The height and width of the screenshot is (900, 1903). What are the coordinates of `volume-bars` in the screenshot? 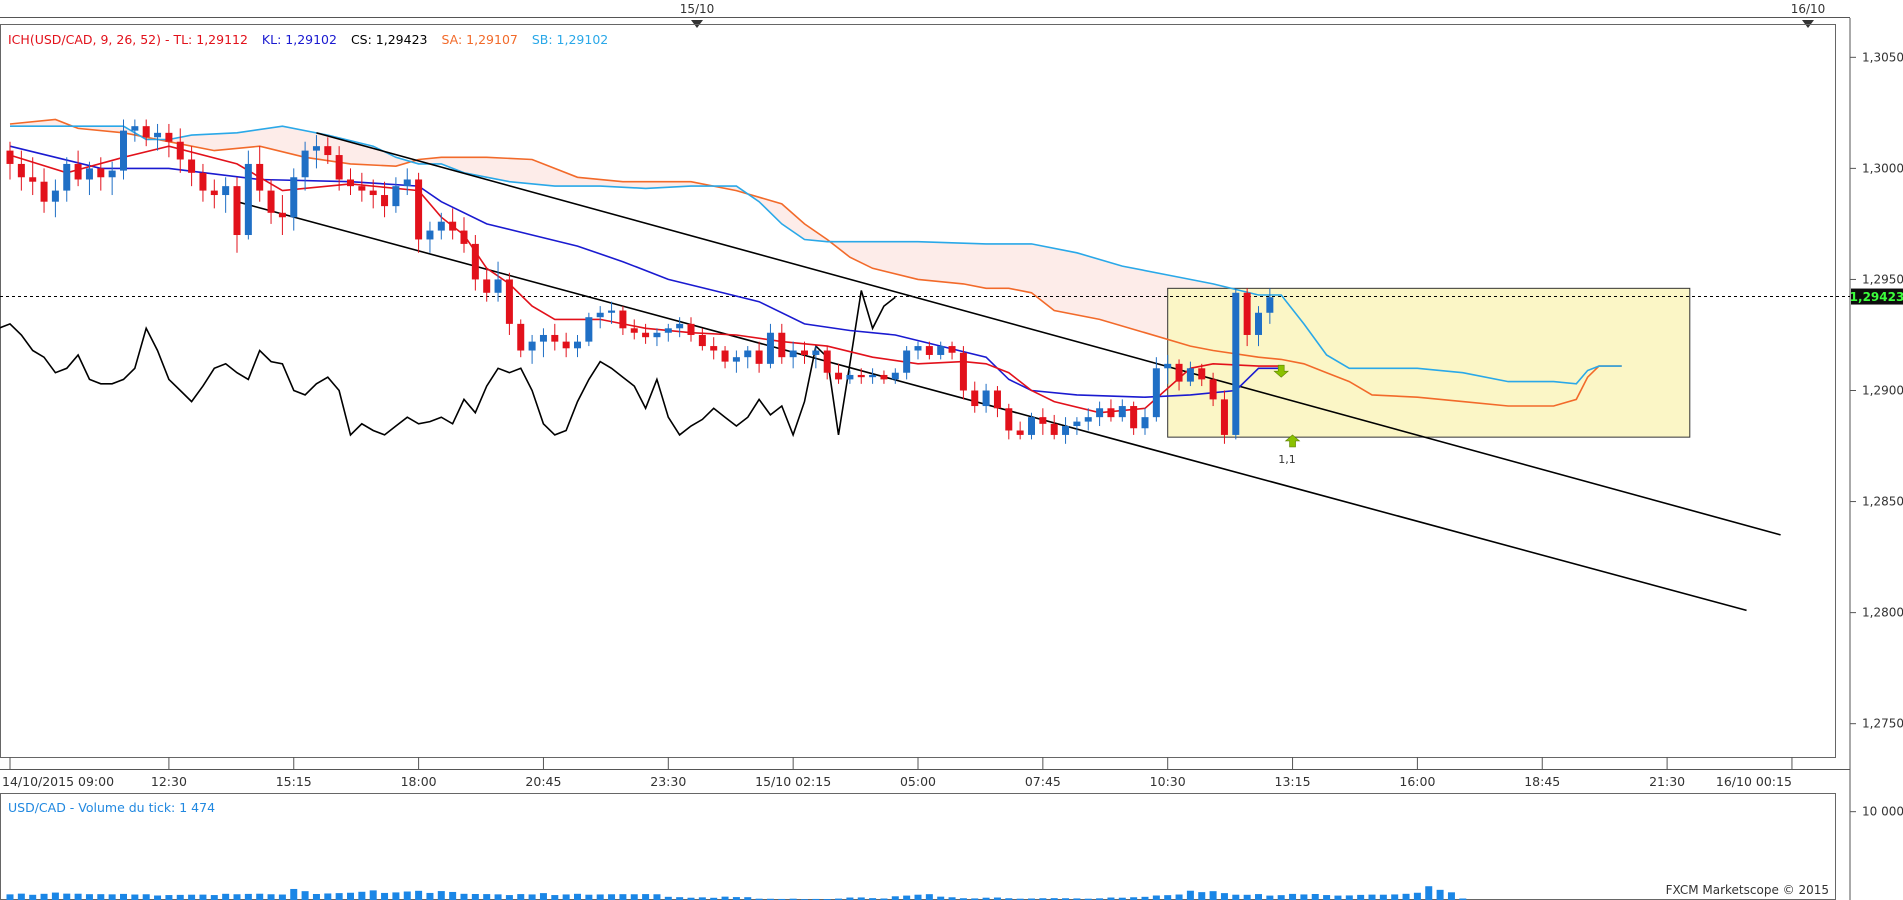 It's located at (736, 893).